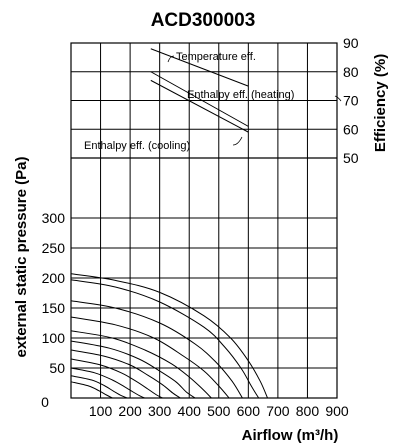  Describe the element at coordinates (216, 57) in the screenshot. I see `efficiency-line-label: Temperature eff.` at that location.